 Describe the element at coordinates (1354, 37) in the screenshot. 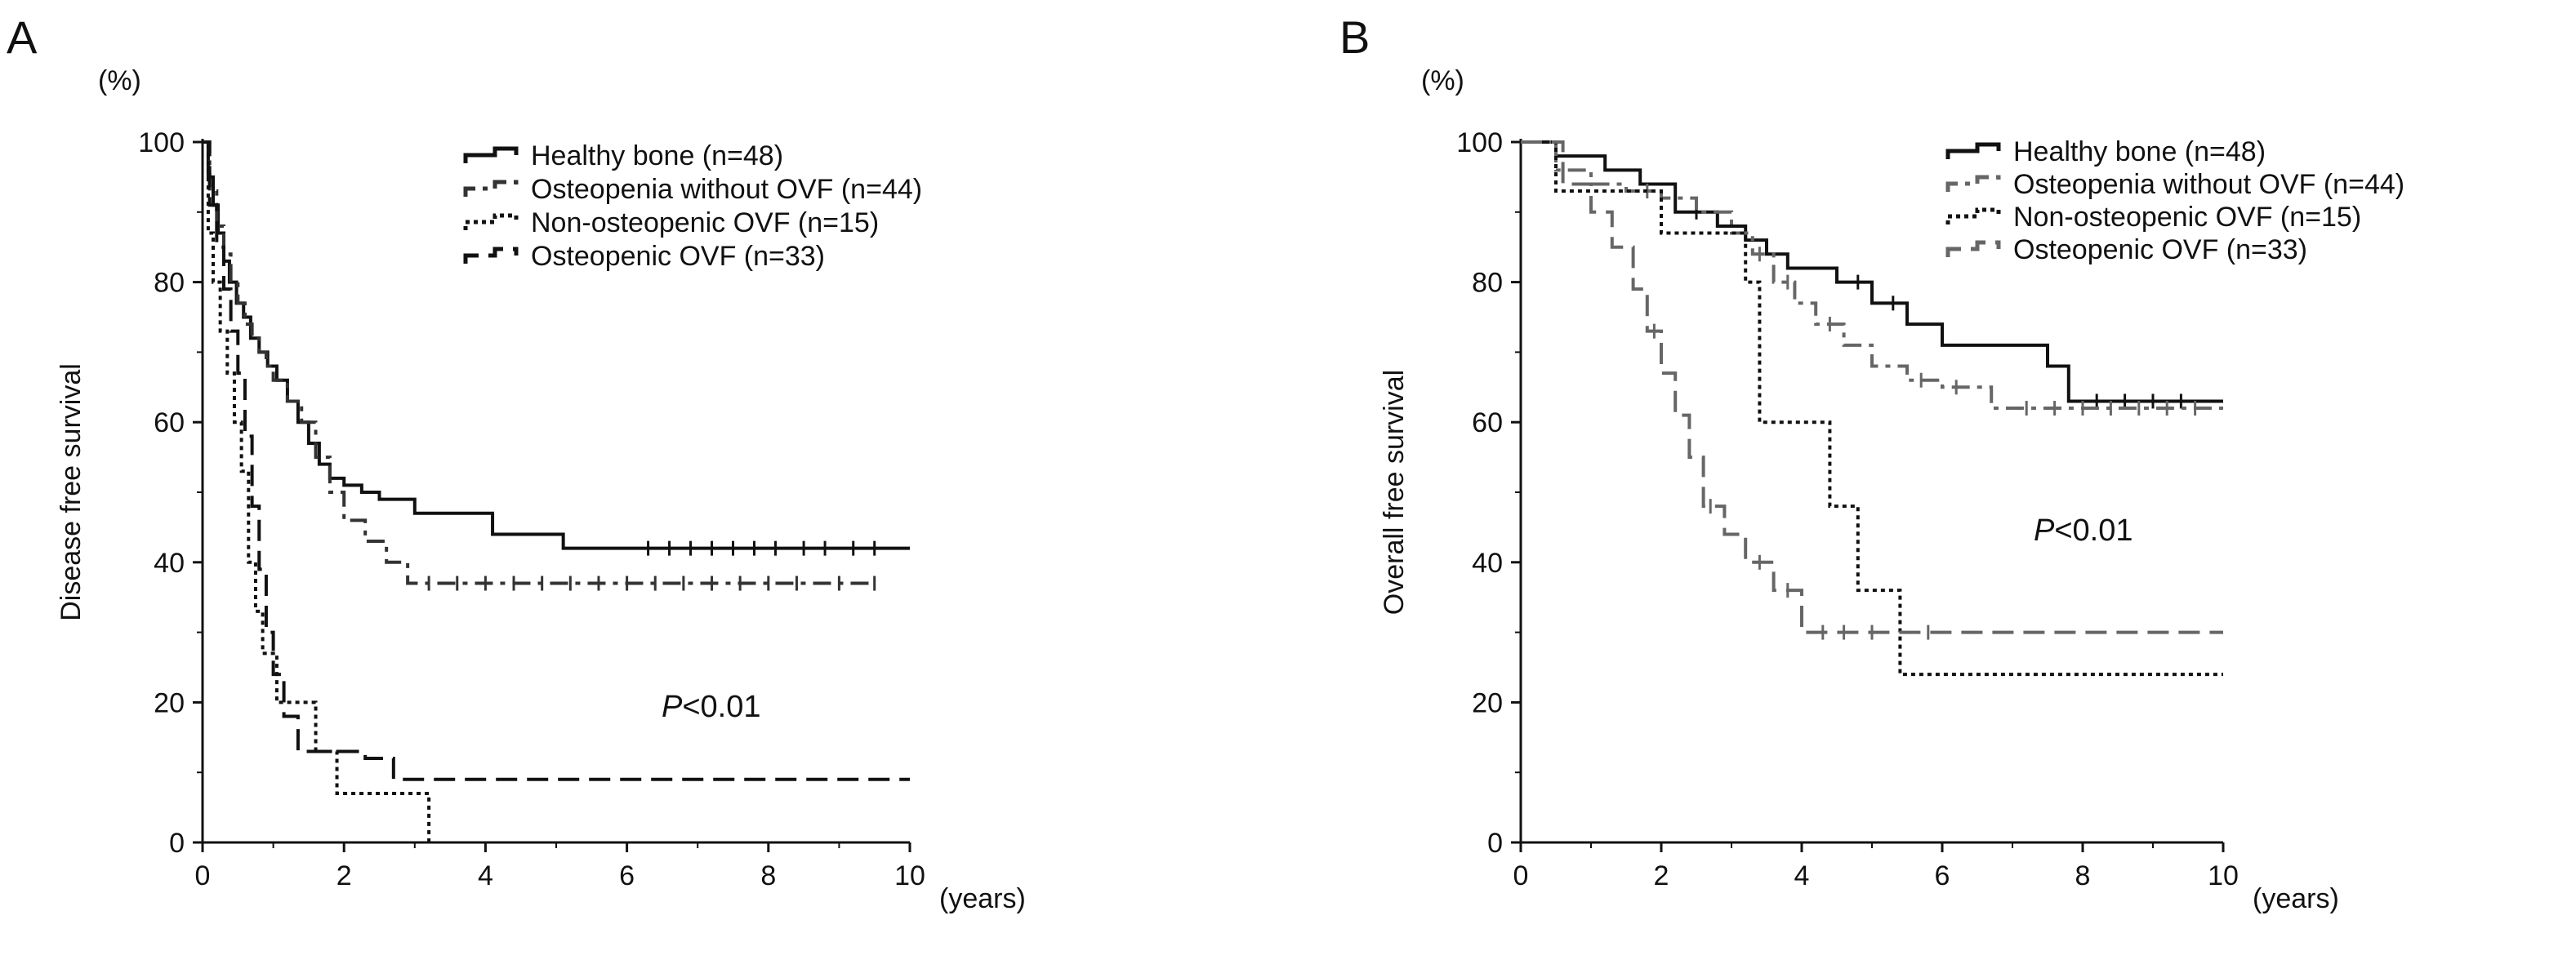

I see `panel-label: B` at that location.